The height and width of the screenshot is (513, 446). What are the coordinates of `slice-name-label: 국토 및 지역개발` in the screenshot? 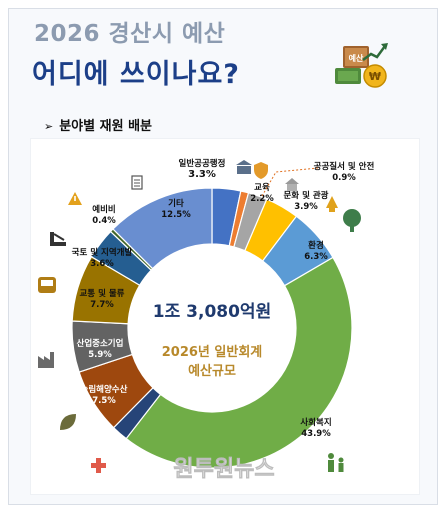 It's located at (102, 252).